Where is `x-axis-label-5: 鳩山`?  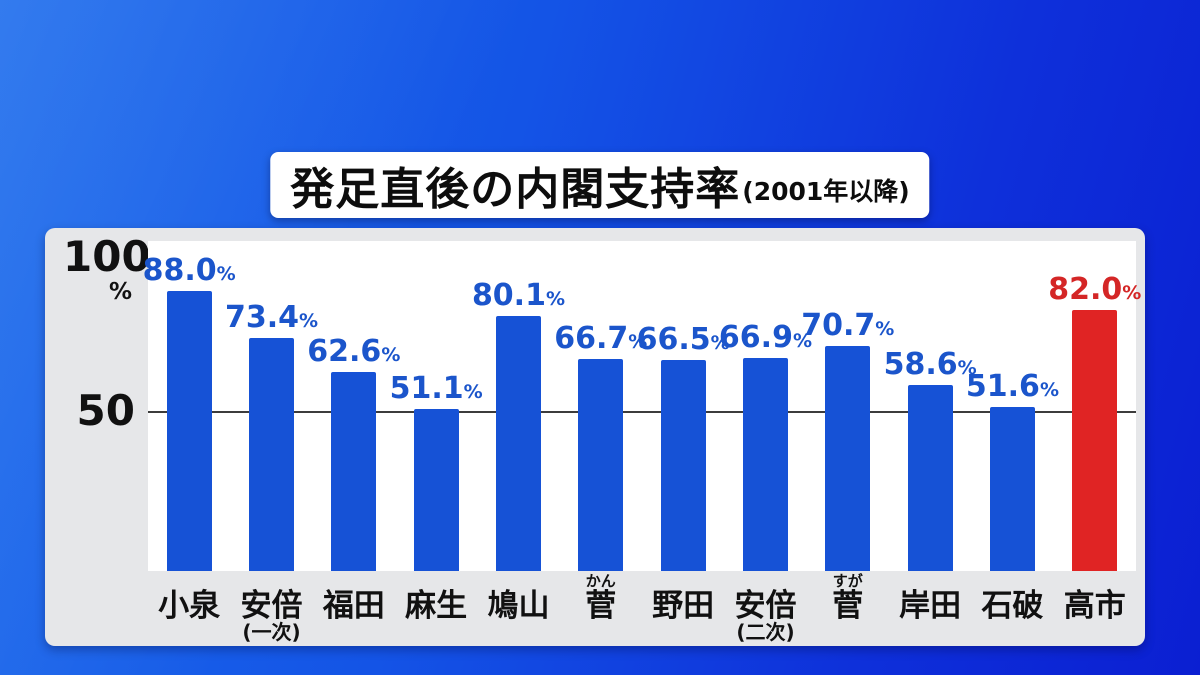
x-axis-label-5: 鳩山 is located at coordinates (518, 607).